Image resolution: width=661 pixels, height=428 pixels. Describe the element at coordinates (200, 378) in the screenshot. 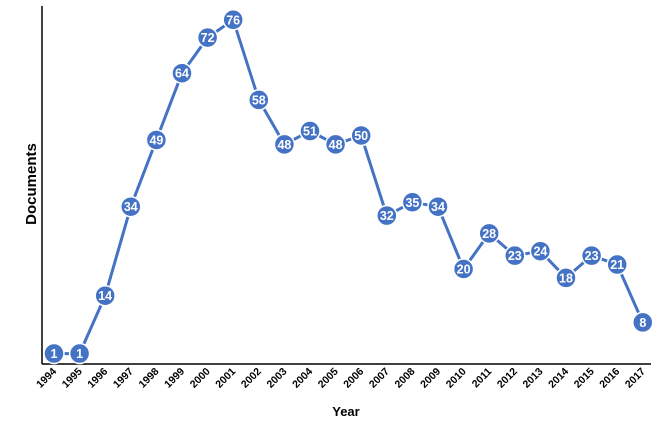

I see `x-tick-label-2000: 2000` at that location.